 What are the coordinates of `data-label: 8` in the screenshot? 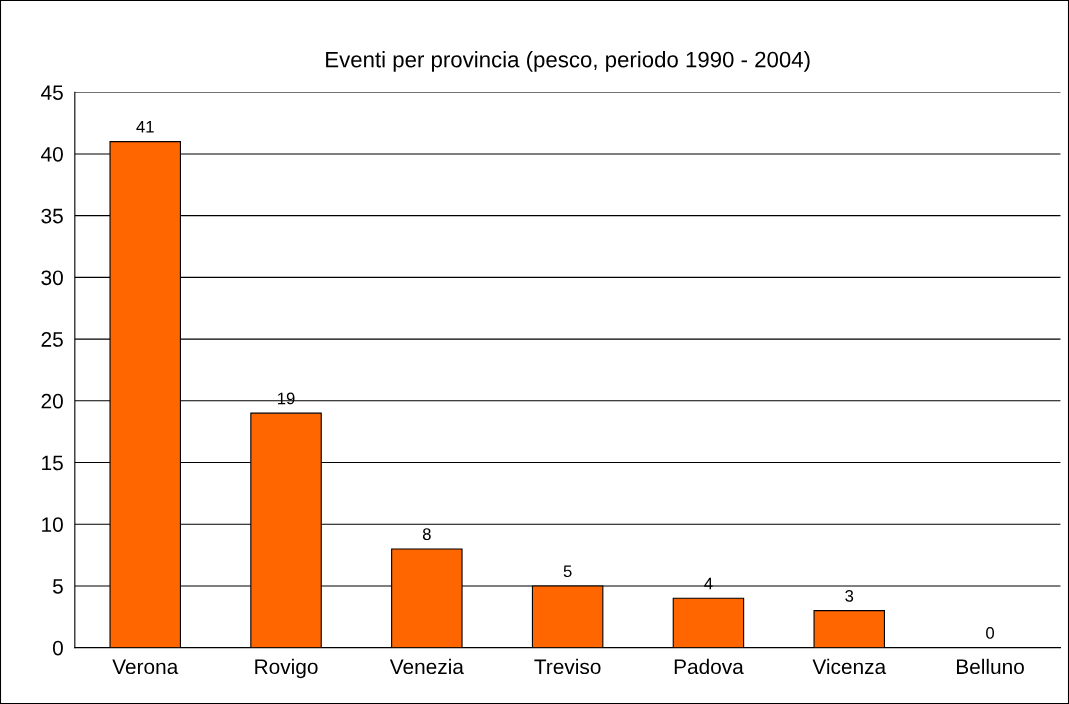 It's located at (426, 534).